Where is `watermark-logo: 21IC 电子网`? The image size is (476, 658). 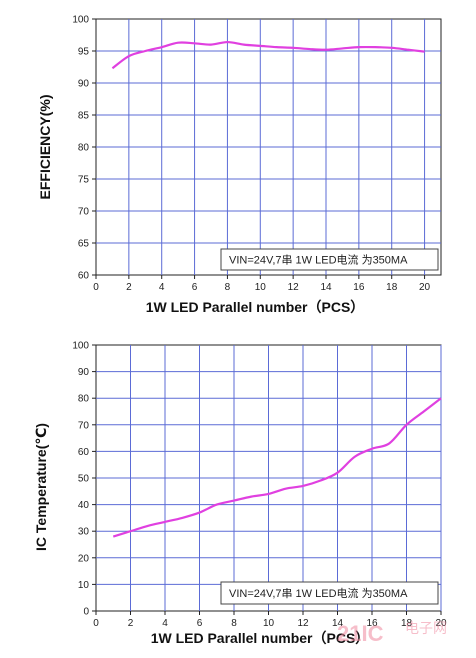
watermark-logo: 21IC 电子网 is located at coordinates (392, 633).